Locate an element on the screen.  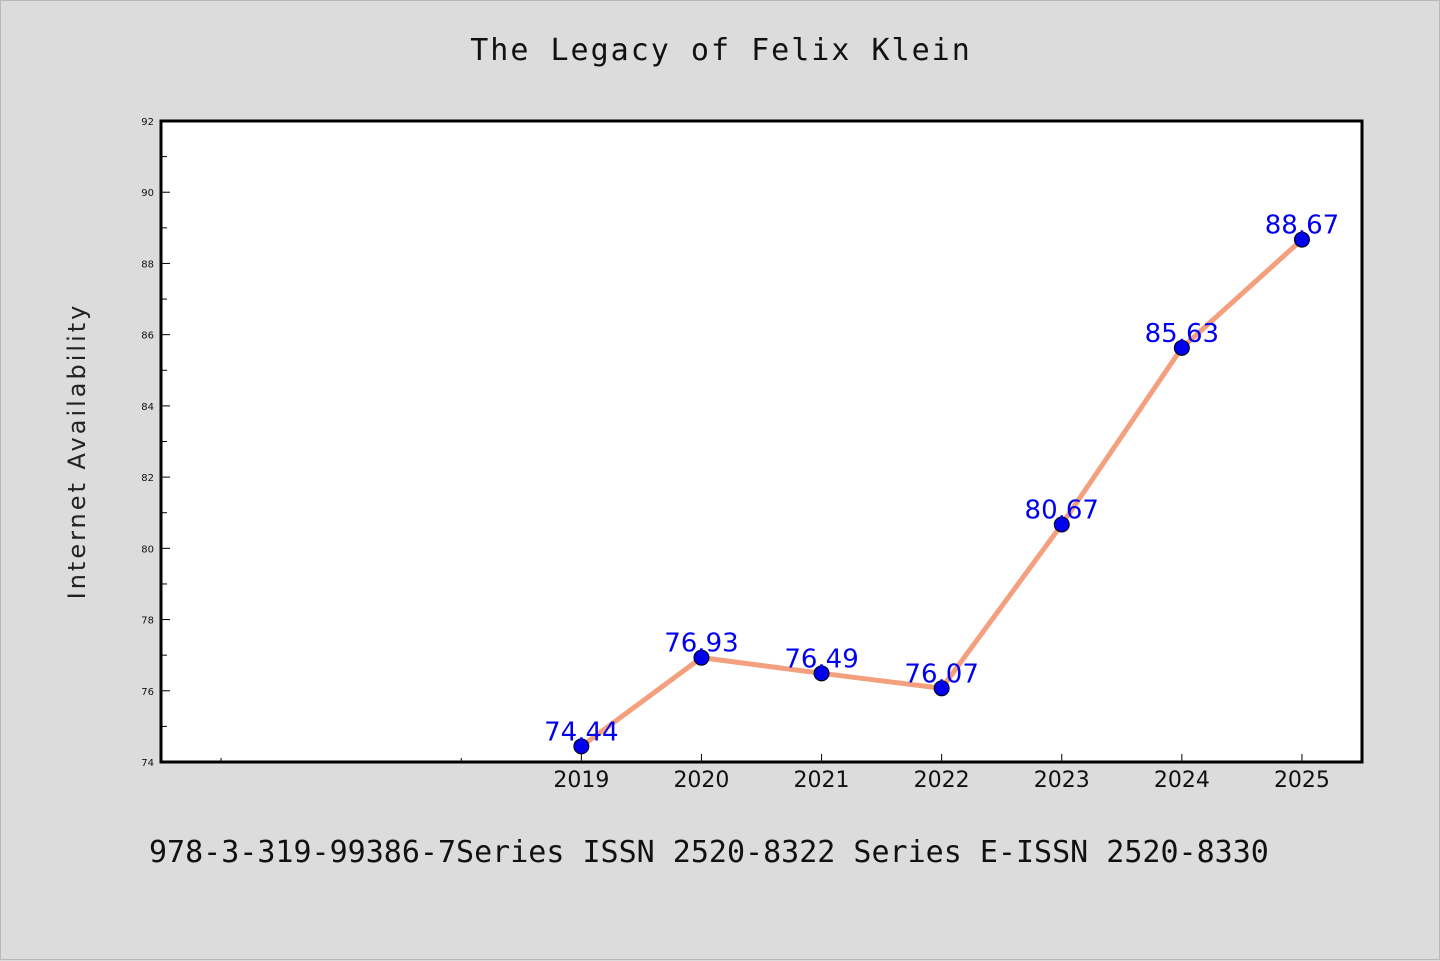
data-label: 76.07 is located at coordinates (941, 674).